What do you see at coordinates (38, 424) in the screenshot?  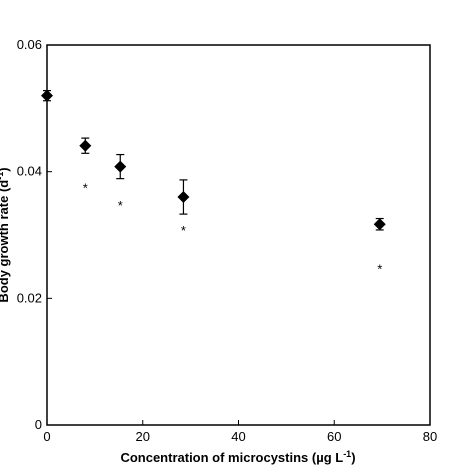 I see `y-tick-label: 0` at bounding box center [38, 424].